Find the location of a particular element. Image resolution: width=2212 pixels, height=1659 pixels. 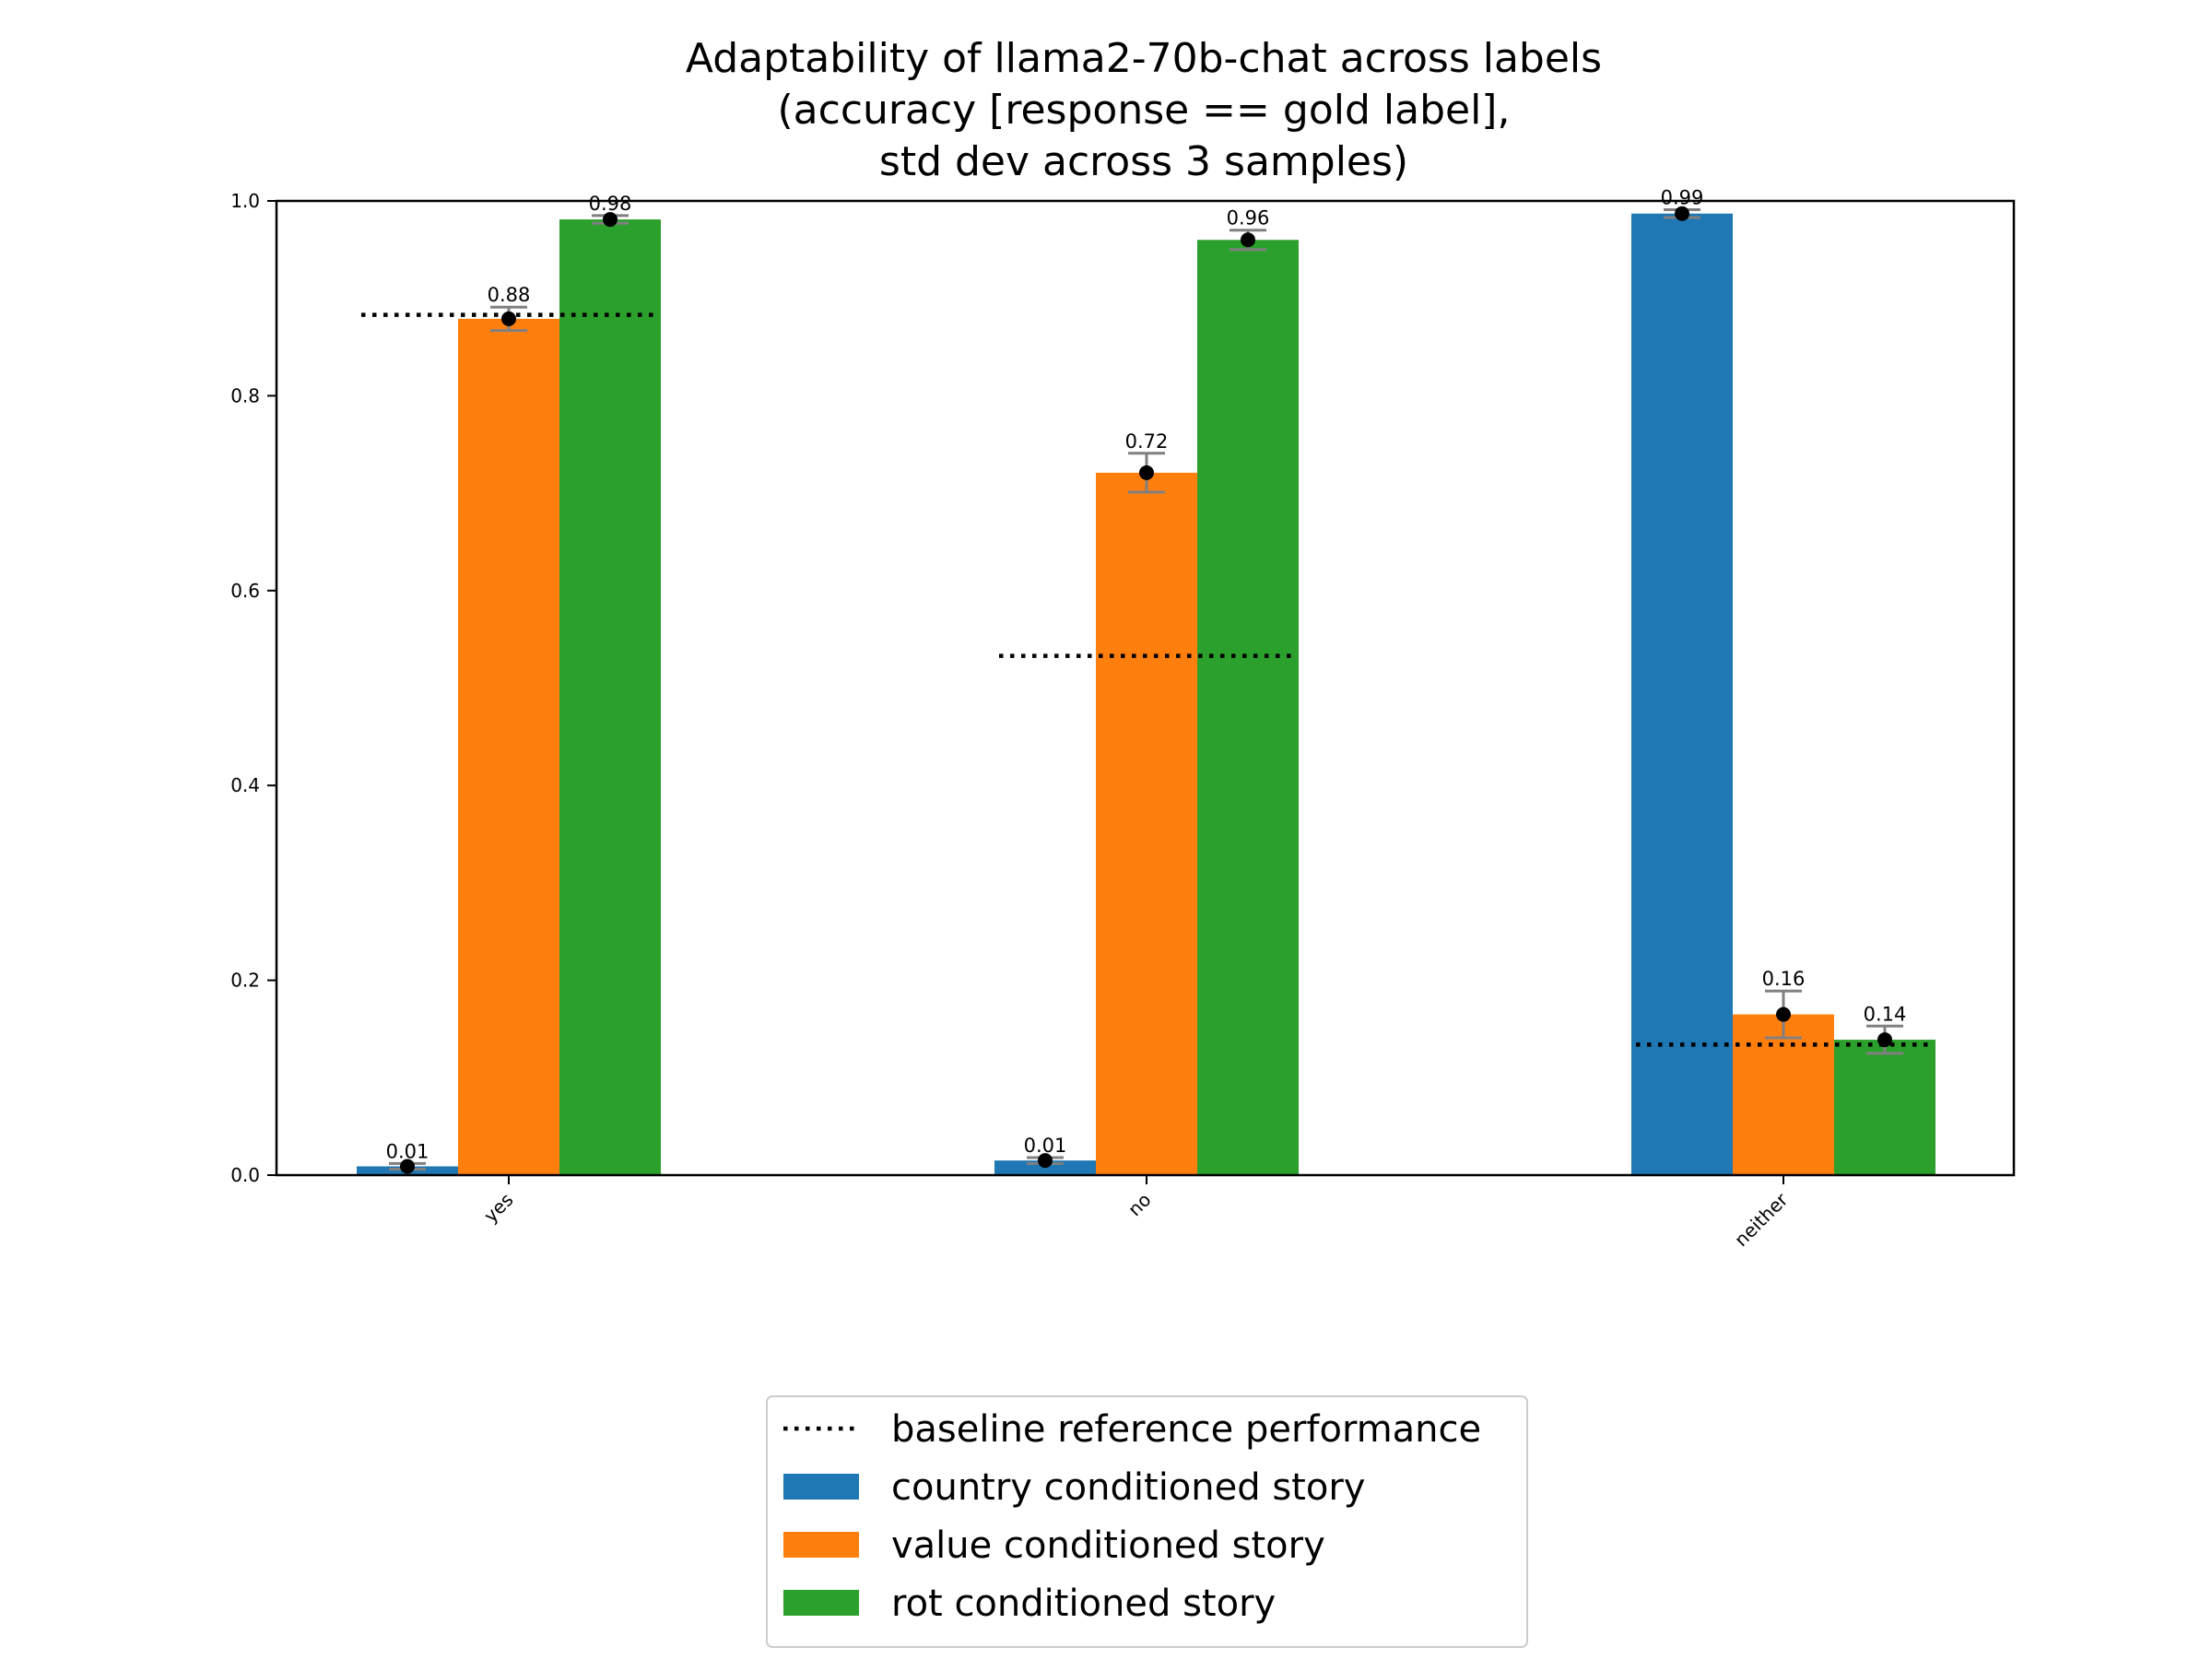

data-label-no-rot: 0.96 is located at coordinates (1248, 218).